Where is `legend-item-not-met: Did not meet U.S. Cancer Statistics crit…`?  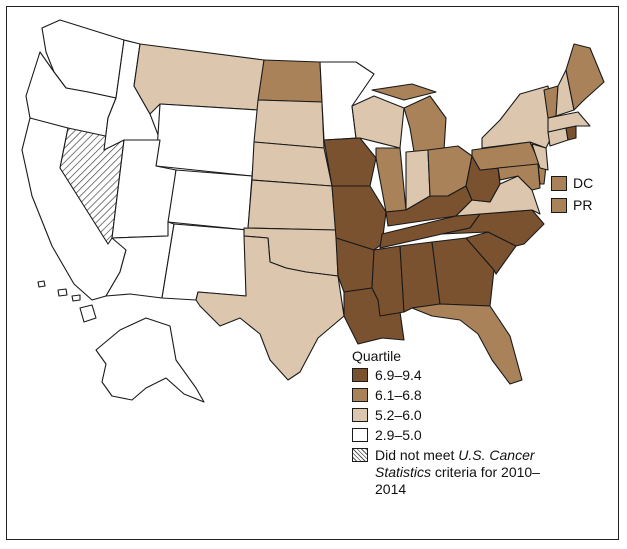 legend-item-not-met: Did not meet U.S. Cancer Statistics crit… is located at coordinates (452, 472).